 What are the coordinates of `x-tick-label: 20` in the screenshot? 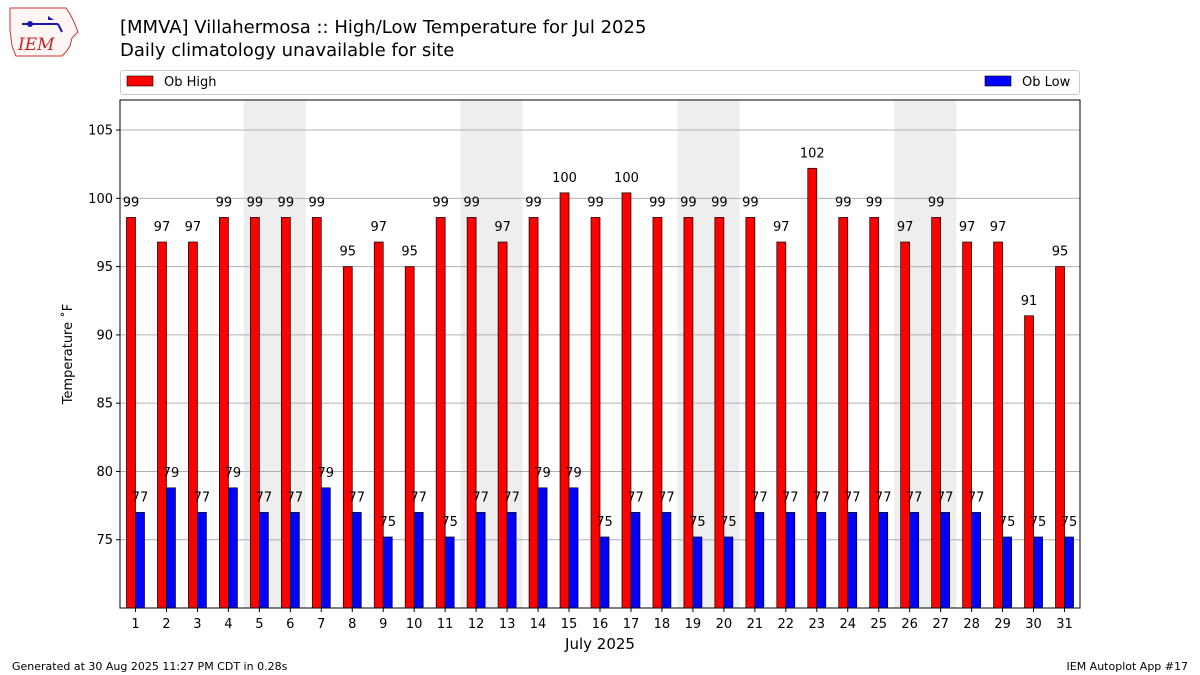 It's located at (724, 624).